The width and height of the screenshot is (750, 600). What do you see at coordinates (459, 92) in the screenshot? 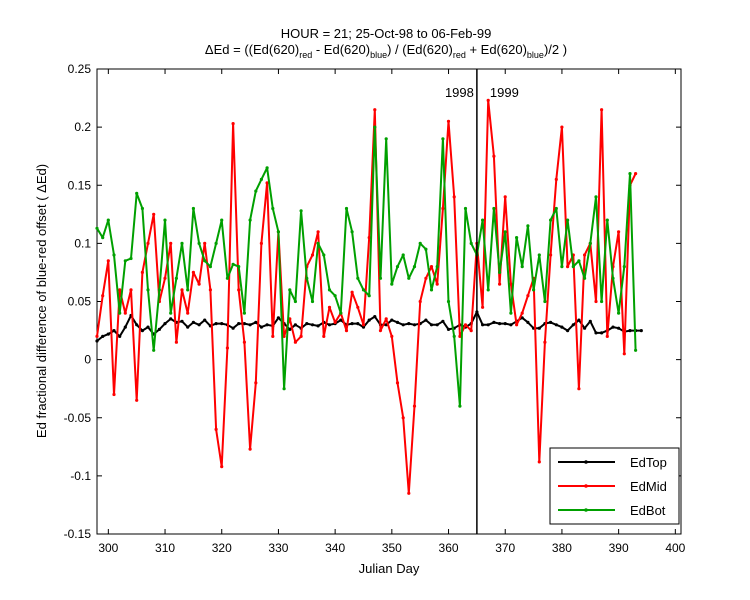
I see `year-label-1998: 1998` at bounding box center [459, 92].